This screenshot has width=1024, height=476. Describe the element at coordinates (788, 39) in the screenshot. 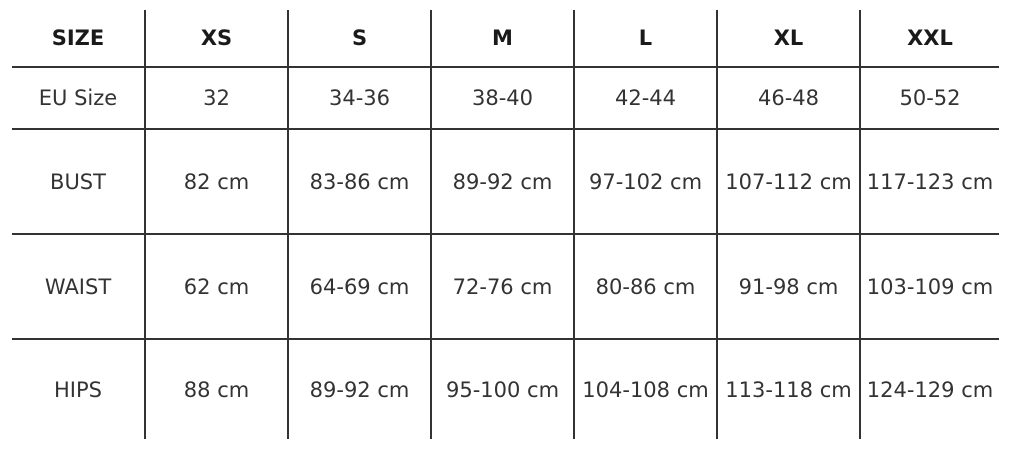

I see `header-xl: XL` at that location.